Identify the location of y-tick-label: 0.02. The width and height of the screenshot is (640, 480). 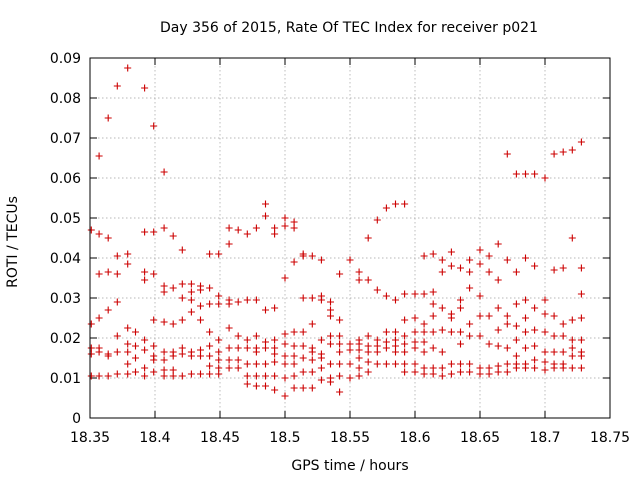
(65, 339).